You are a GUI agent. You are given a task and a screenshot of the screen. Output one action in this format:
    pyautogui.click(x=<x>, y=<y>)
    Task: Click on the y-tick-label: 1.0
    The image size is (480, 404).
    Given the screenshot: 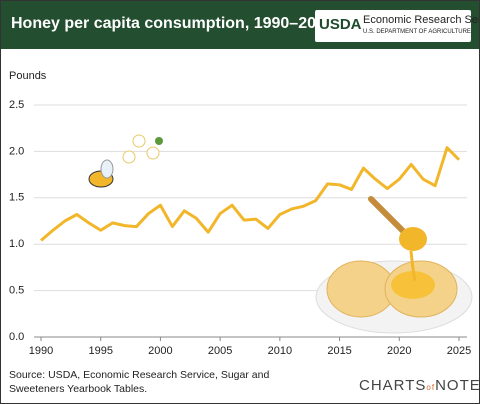 What is the action you would take?
    pyautogui.click(x=16, y=244)
    